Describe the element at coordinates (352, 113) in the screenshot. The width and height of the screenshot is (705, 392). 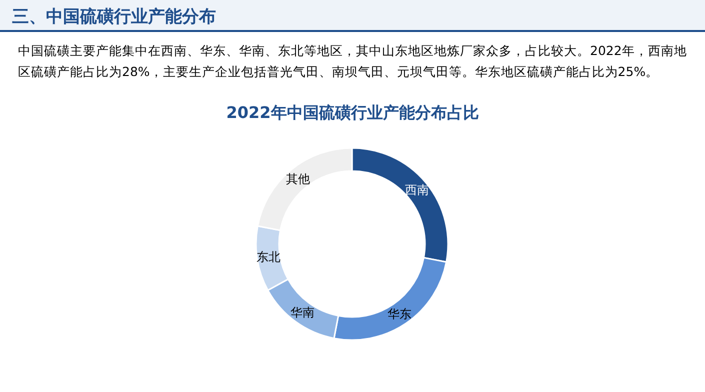
I see `chart-title: 2022年中国硫磺行业产能分布占比` at that location.